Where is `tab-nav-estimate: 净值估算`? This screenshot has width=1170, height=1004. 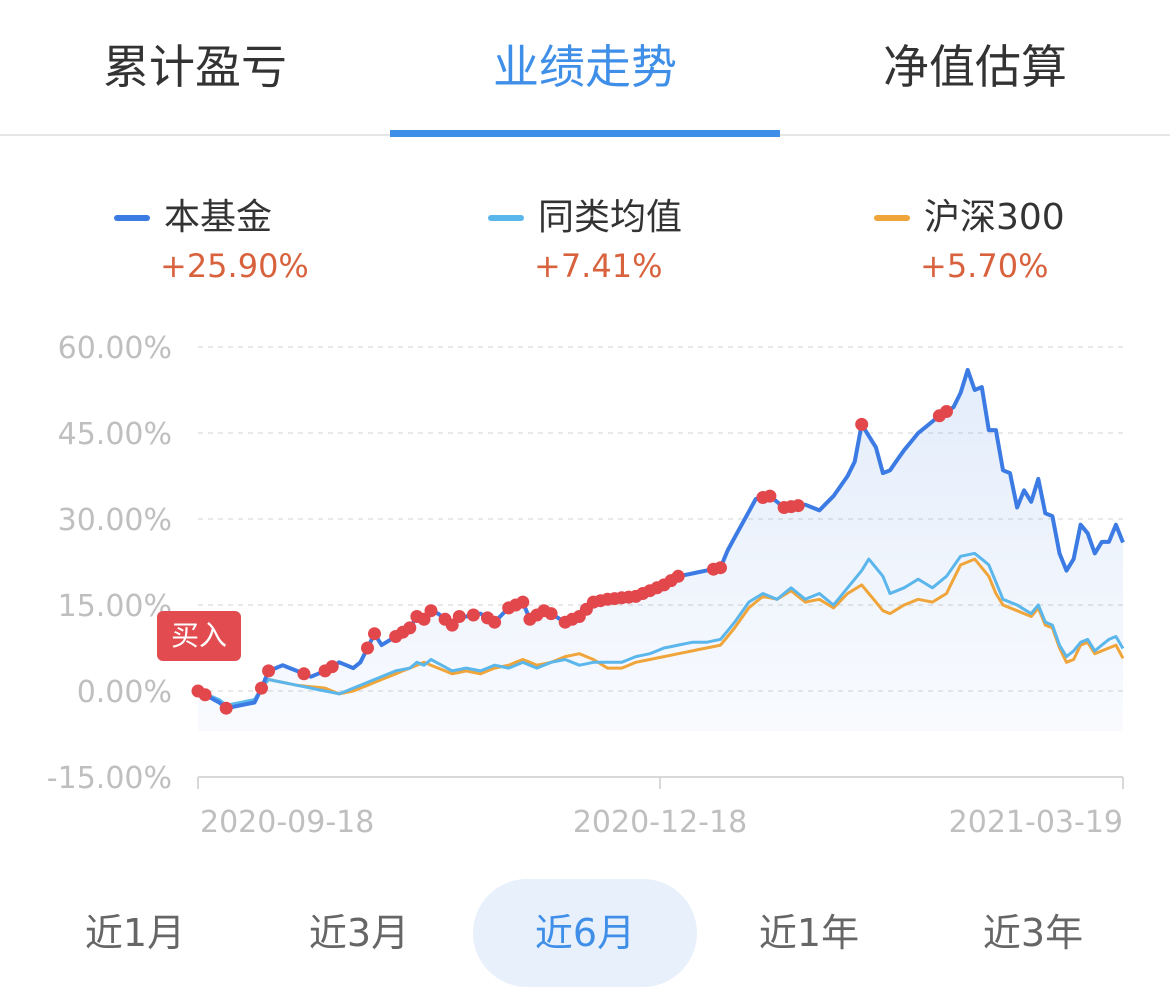
tab-nav-estimate: 净值估算 is located at coordinates (975, 67).